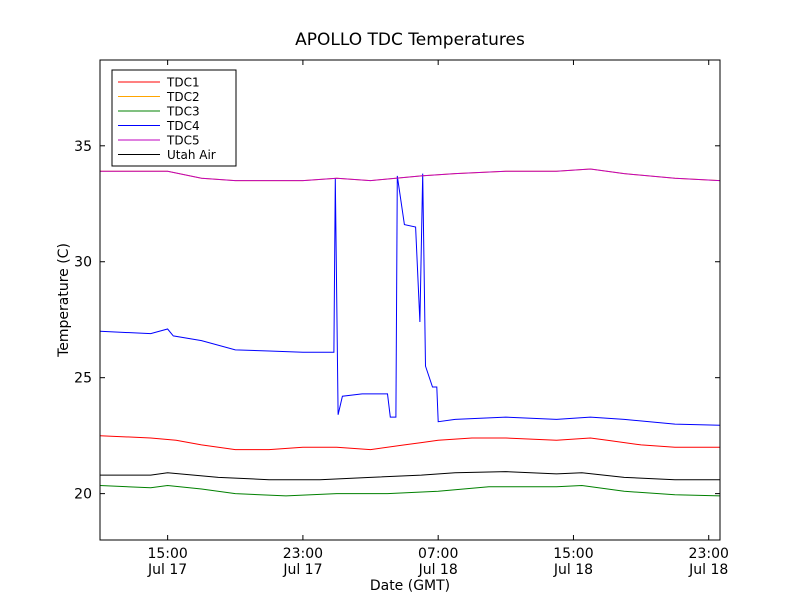 This screenshot has width=800, height=600. What do you see at coordinates (83, 379) in the screenshot?
I see `y-tick-label: 25` at bounding box center [83, 379].